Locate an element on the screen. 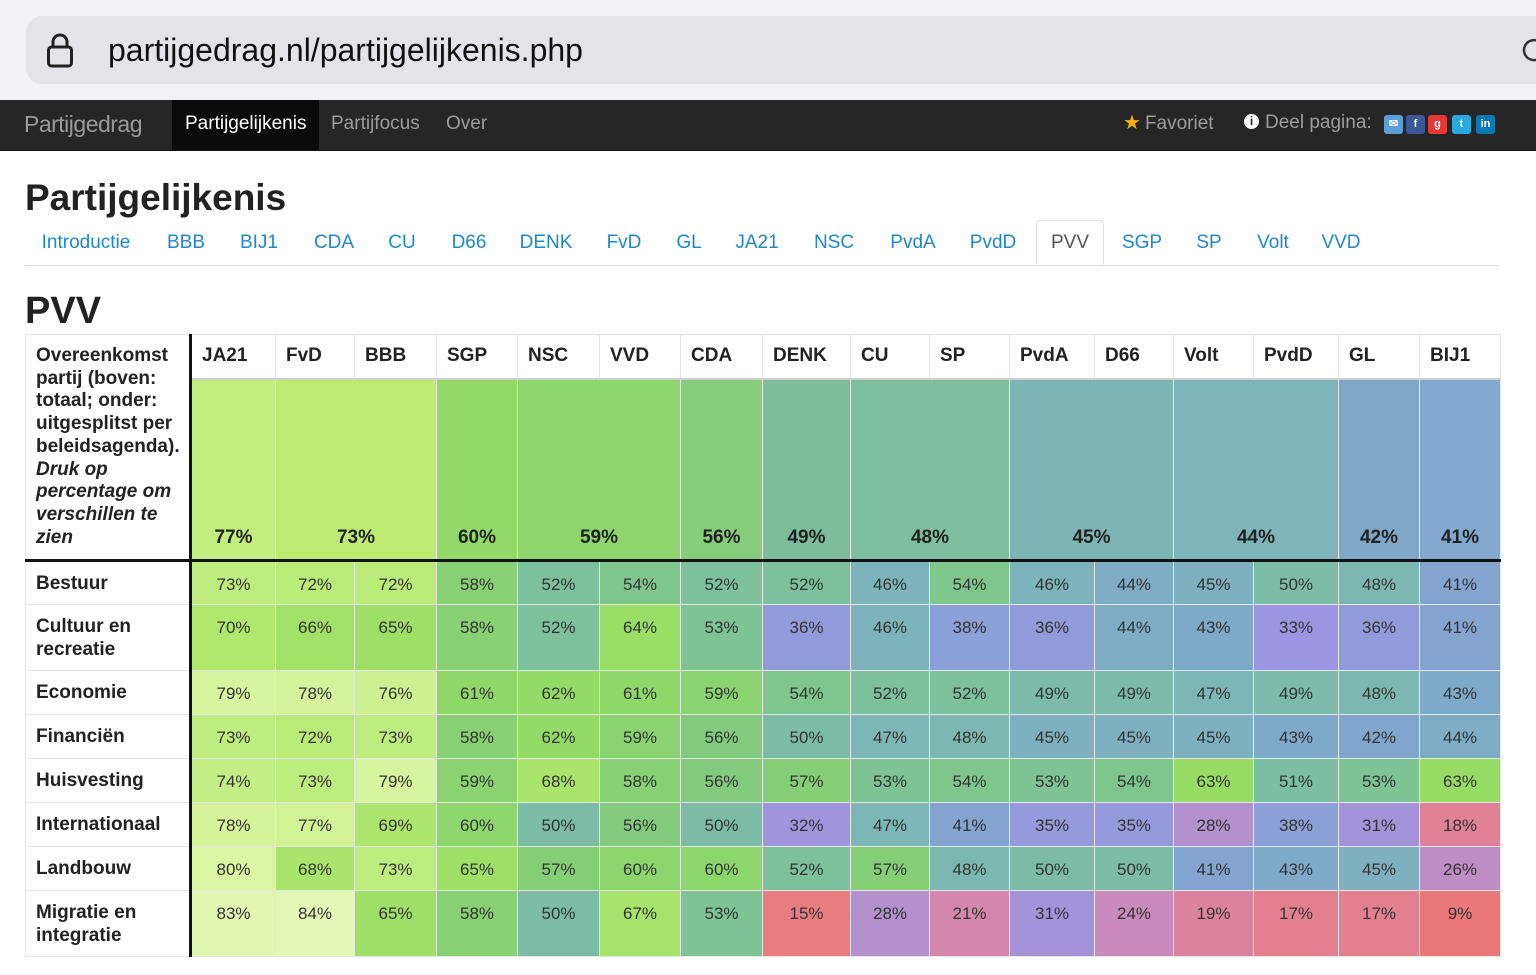  nav-partijgelijkenis: Partijgelijkenis is located at coordinates (246, 125).